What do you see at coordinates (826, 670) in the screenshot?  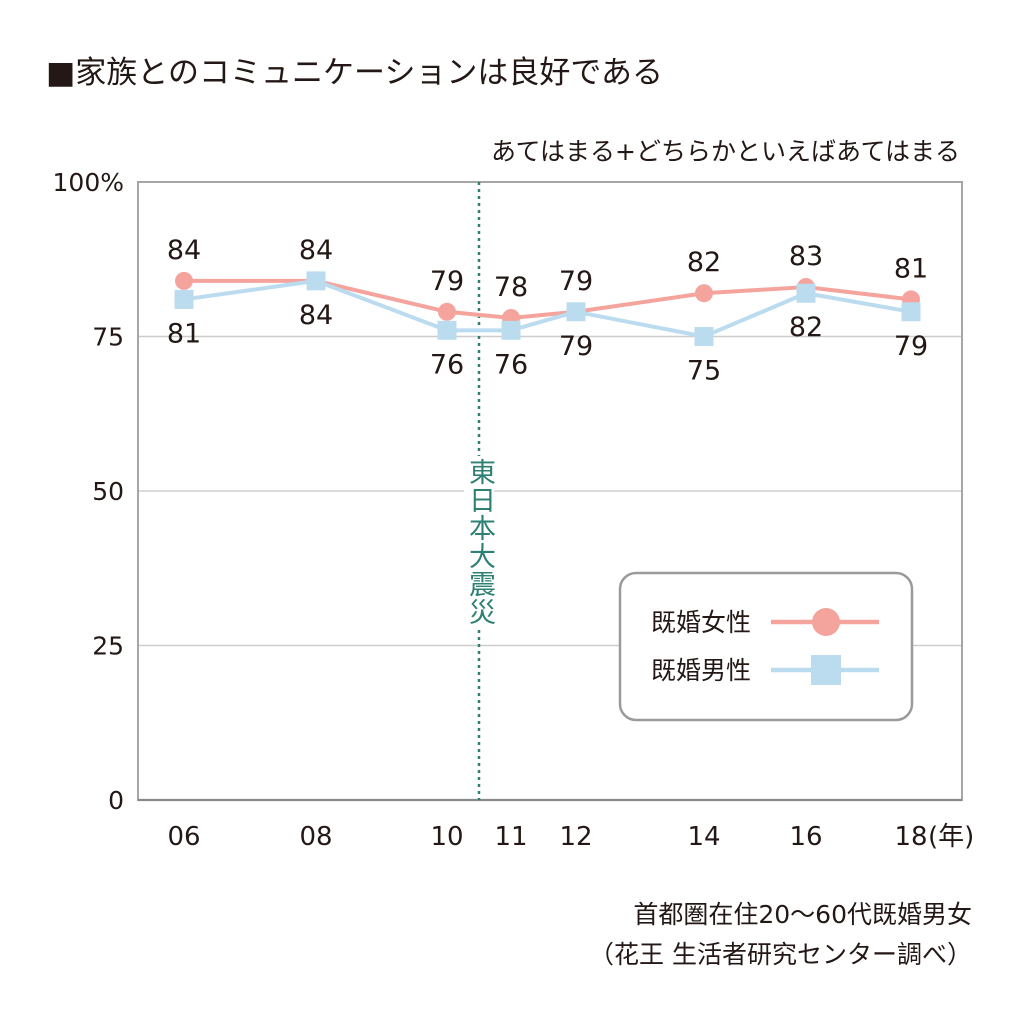 I see `legend-square-marker` at bounding box center [826, 670].